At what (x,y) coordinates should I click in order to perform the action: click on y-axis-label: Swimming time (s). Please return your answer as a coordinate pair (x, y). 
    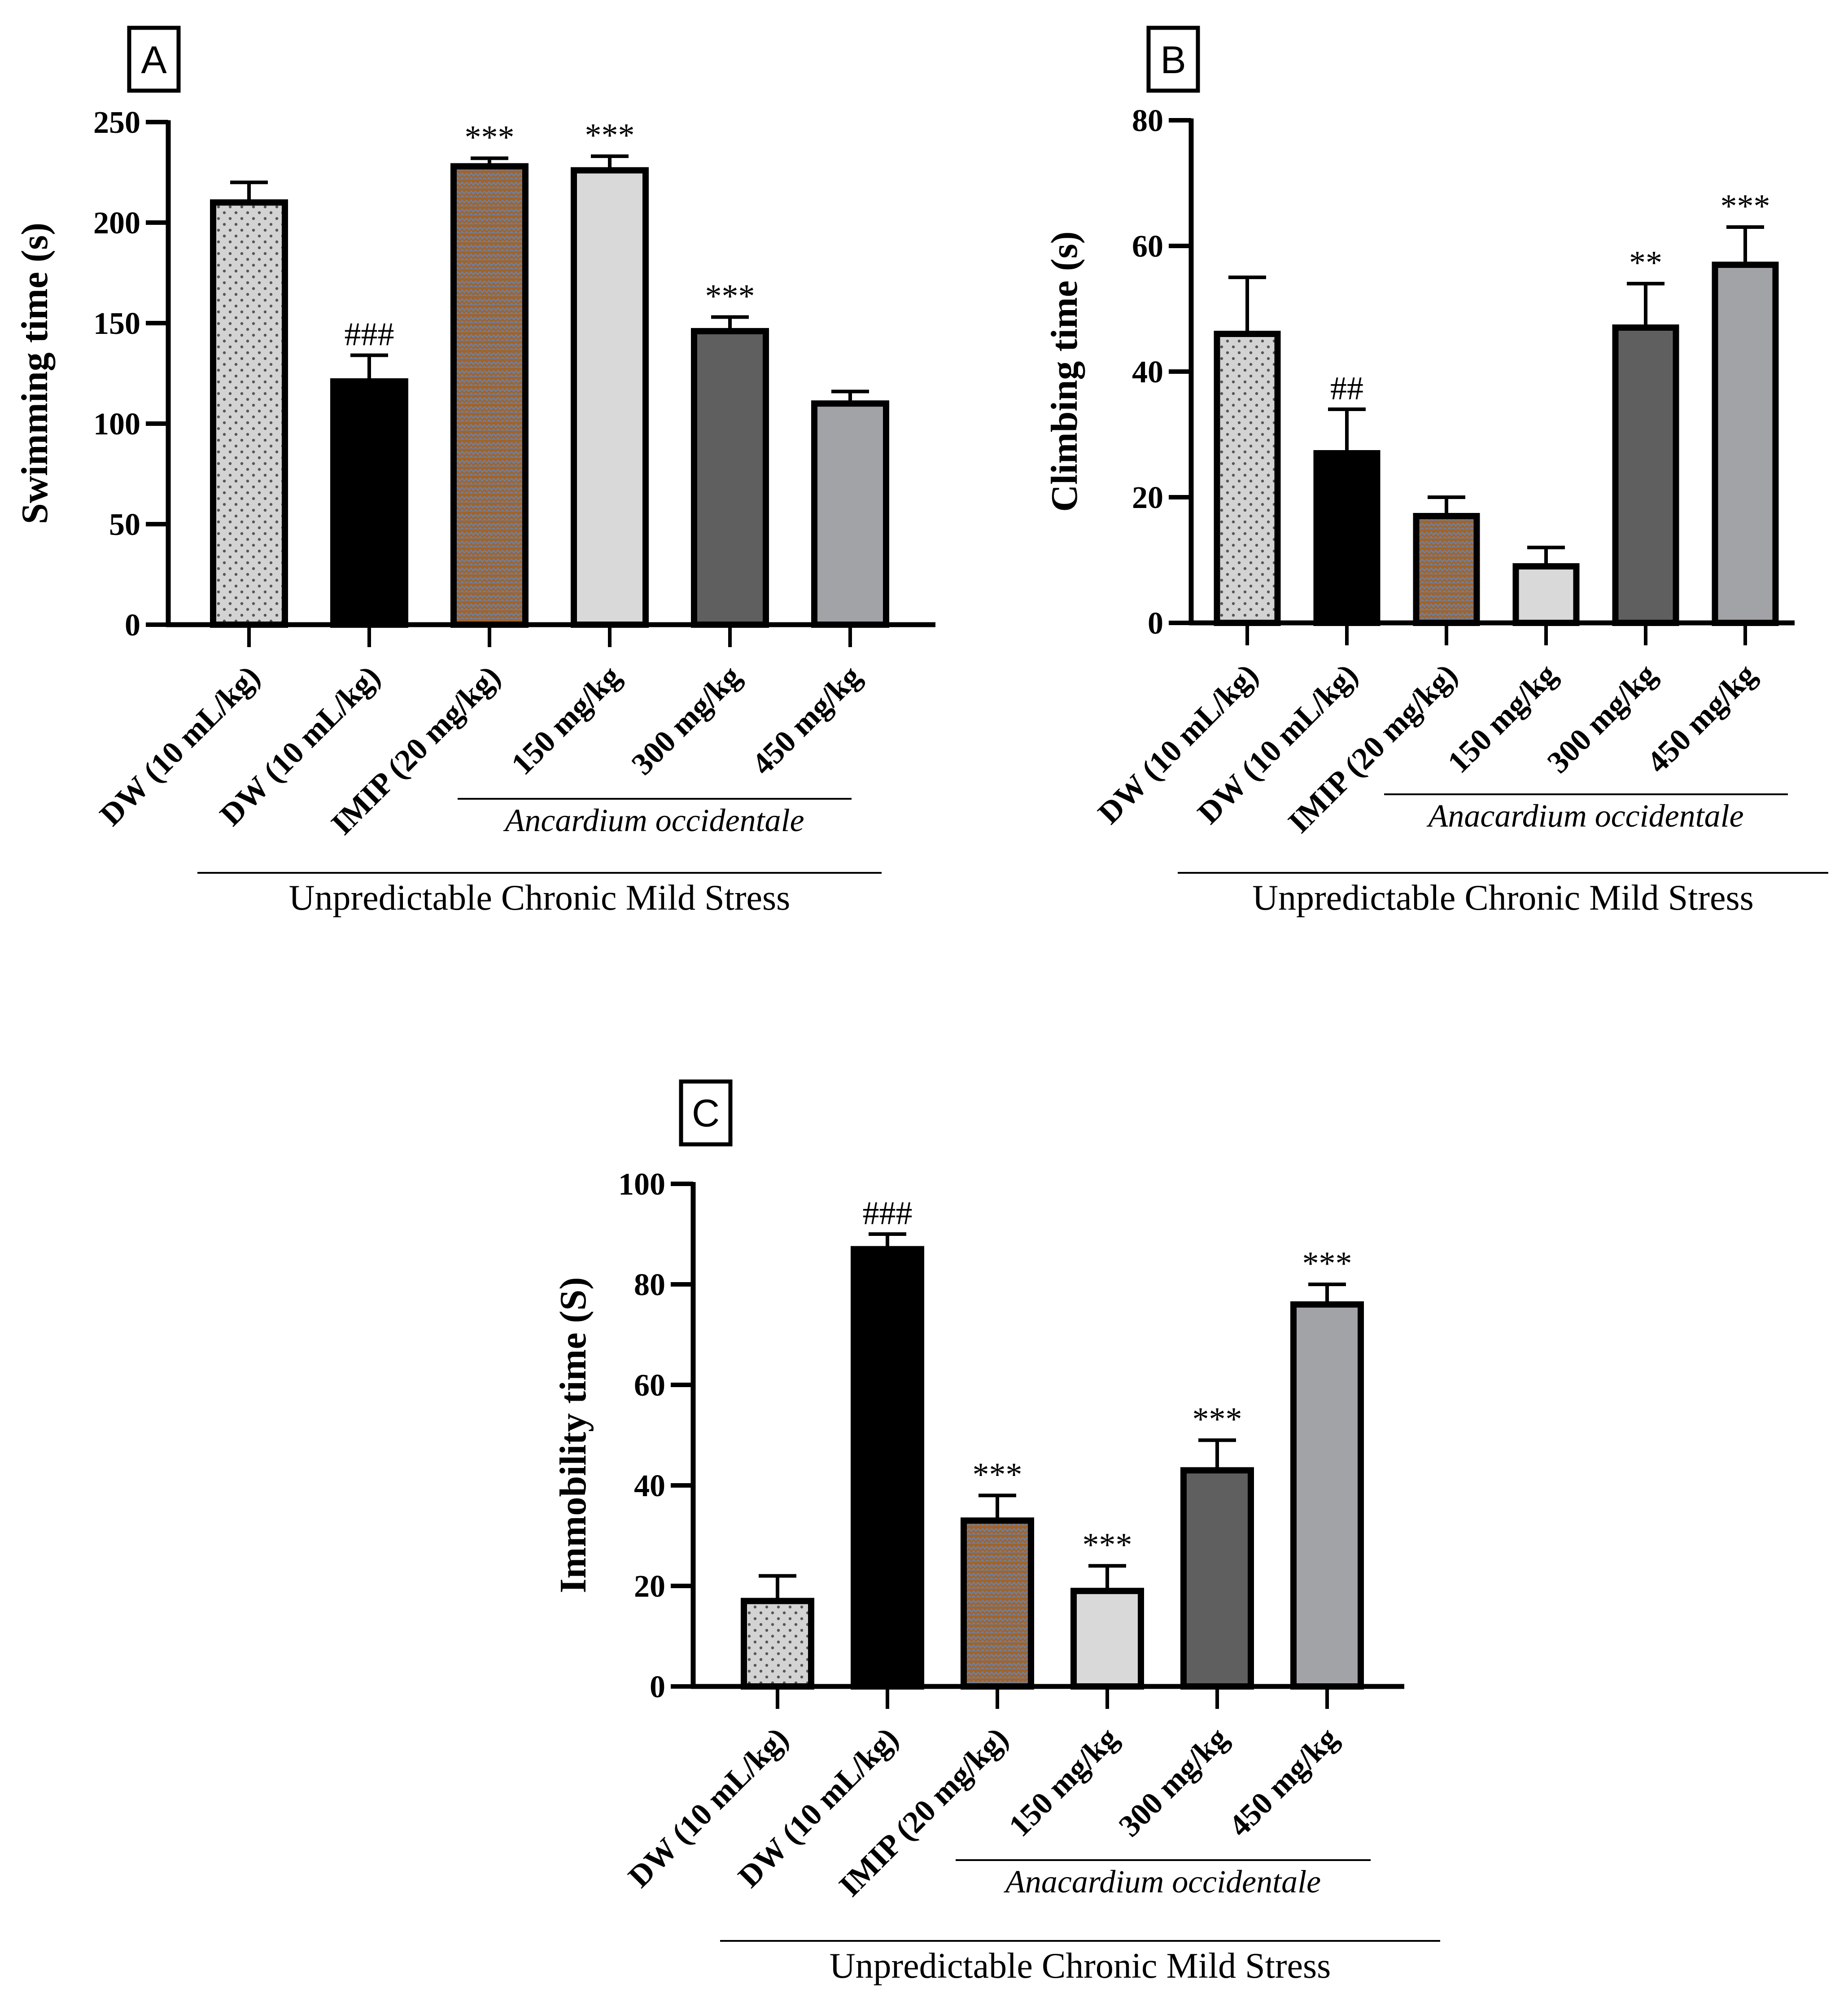
    Looking at the image, I should click on (35, 373).